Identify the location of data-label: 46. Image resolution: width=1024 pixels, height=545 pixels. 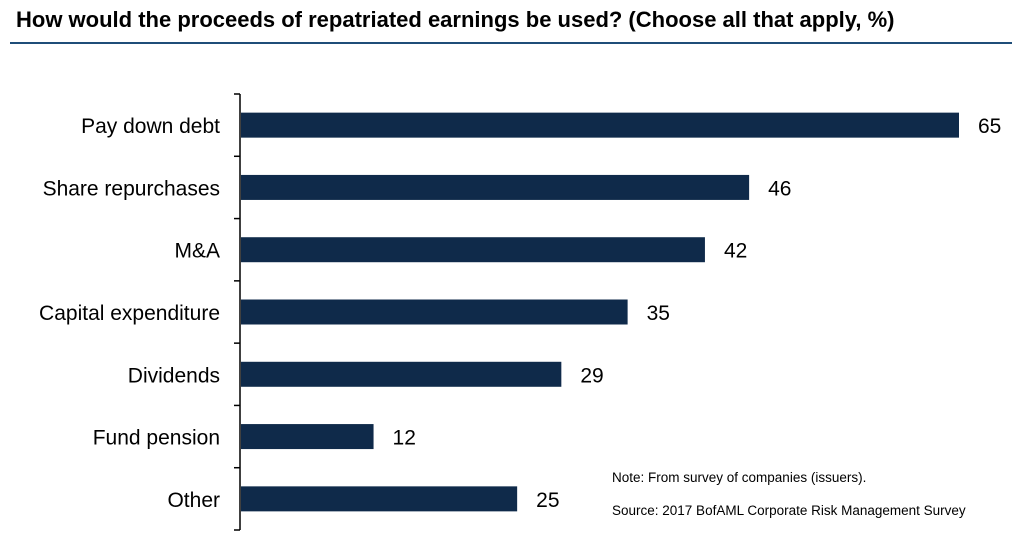
(779, 188).